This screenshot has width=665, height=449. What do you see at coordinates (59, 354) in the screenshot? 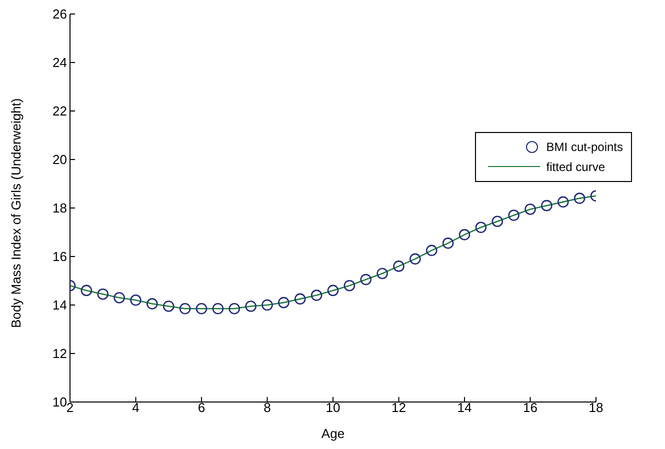
I see `y-tick-label: 12` at bounding box center [59, 354].